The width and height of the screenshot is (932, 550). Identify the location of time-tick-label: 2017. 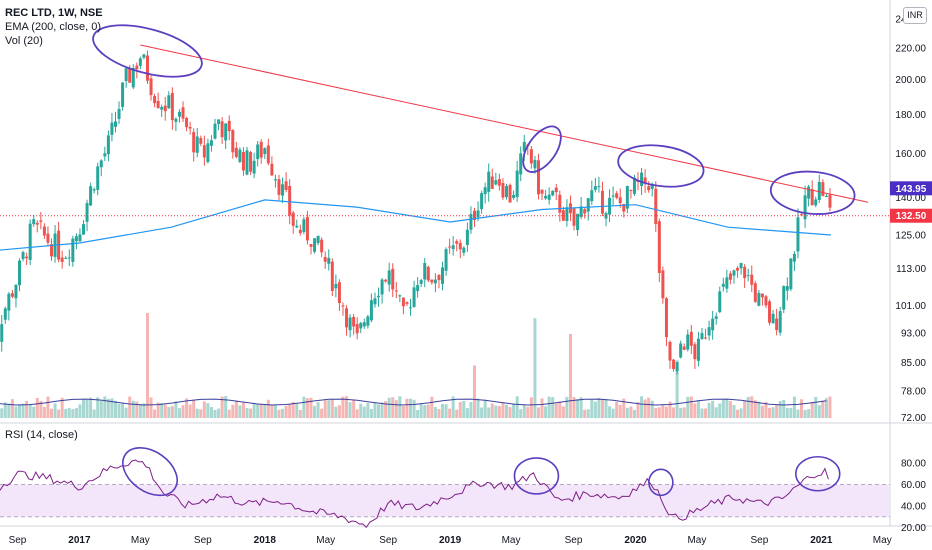
(79, 540).